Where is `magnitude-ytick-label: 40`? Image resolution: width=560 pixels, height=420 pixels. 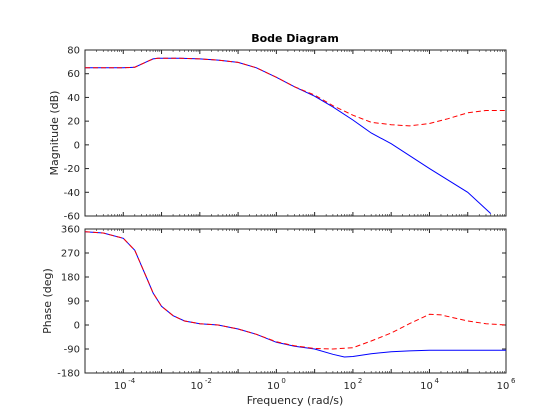 magnitude-ytick-label: 40 is located at coordinates (73, 98).